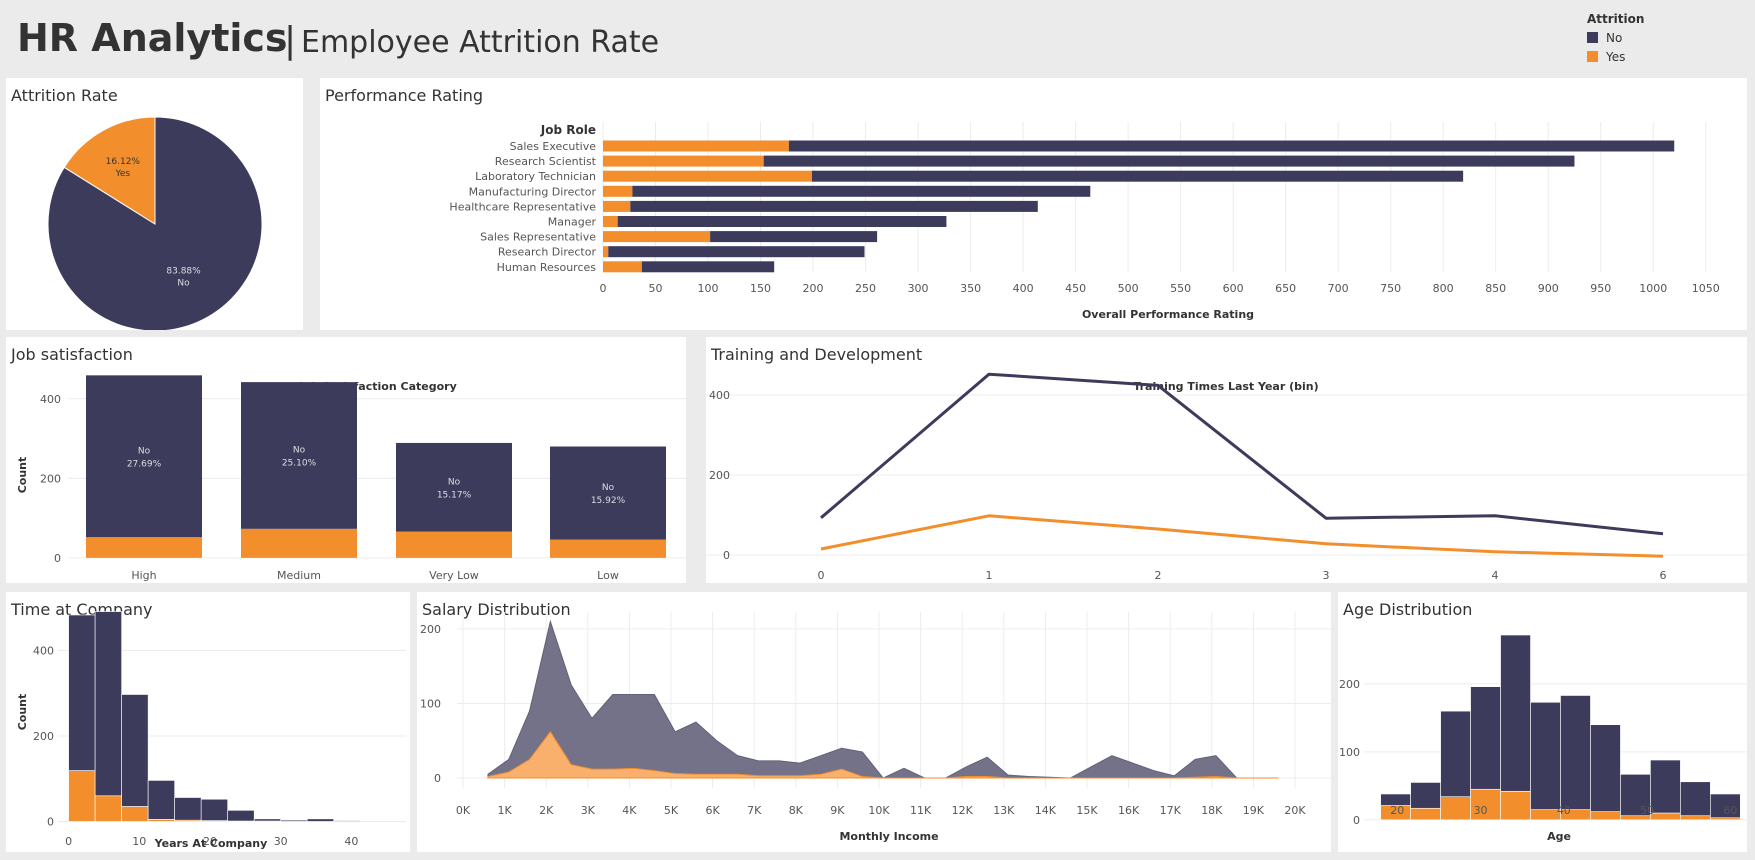  What do you see at coordinates (629, 810) in the screenshot?
I see `x-tick-label: 4K` at bounding box center [629, 810].